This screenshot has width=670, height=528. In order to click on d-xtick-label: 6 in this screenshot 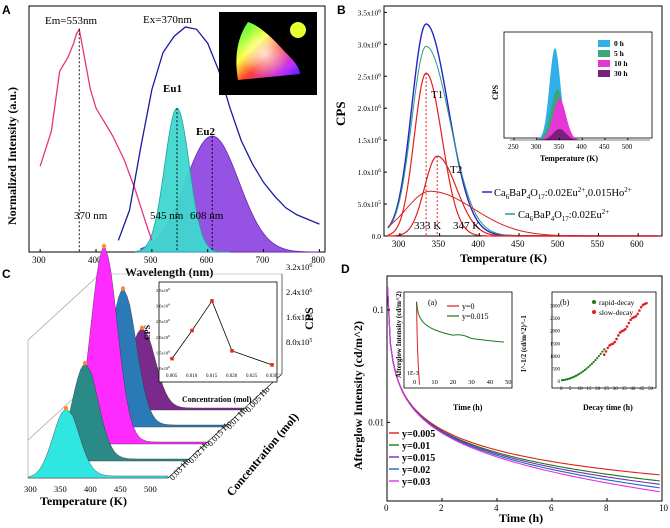, I will do `click(551, 508)`.